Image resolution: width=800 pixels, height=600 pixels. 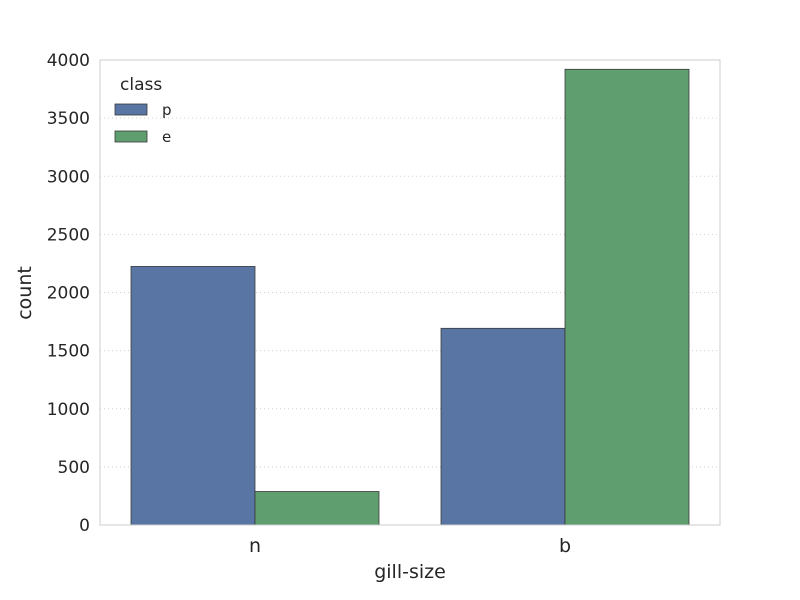 I want to click on y-tick-label: 3000, so click(x=68, y=177).